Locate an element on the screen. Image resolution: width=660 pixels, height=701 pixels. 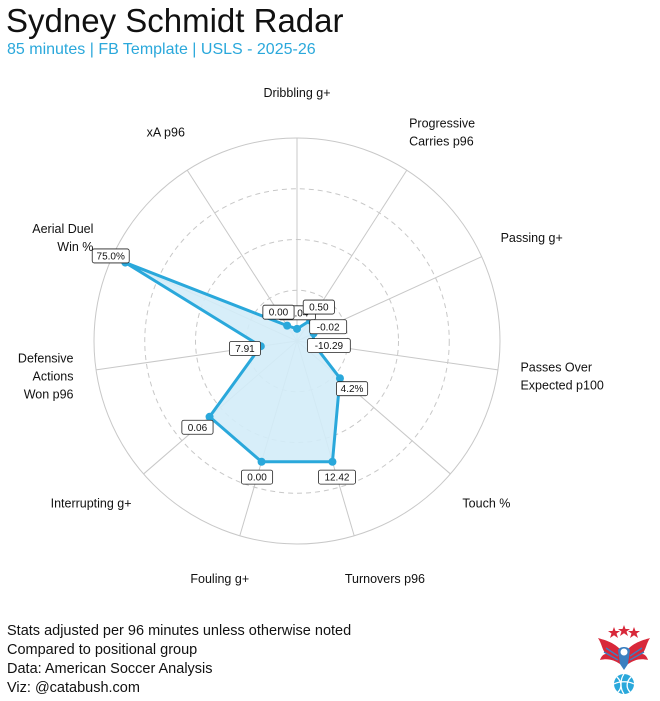
caption-line: Viz: @catabush.com is located at coordinates (73, 688).